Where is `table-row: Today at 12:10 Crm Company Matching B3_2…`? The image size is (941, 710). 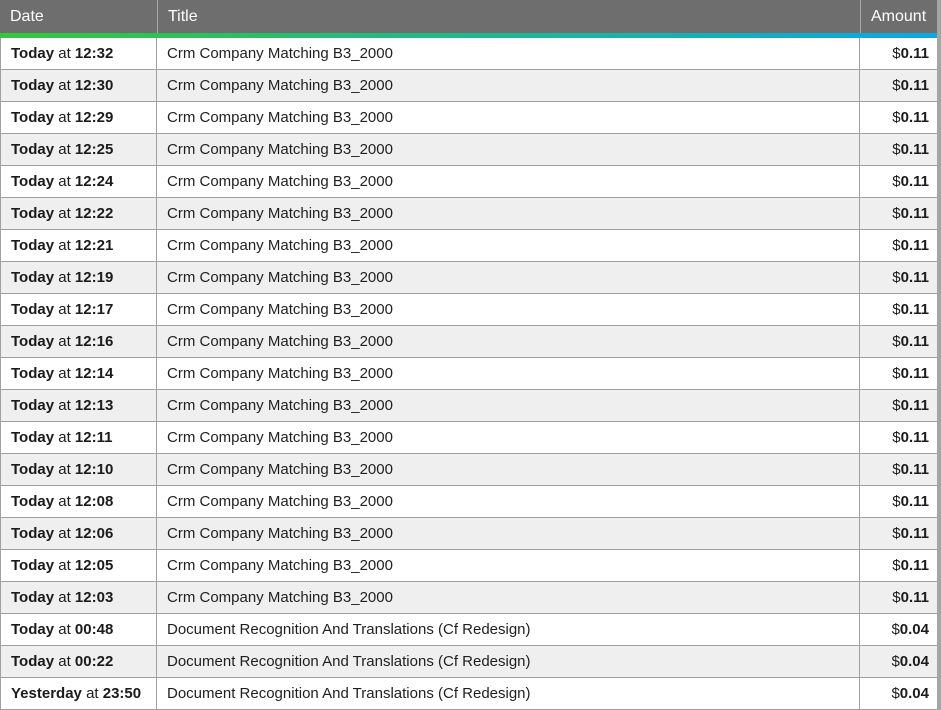 table-row: Today at 12:10 Crm Company Matching B3_2… is located at coordinates (469, 470).